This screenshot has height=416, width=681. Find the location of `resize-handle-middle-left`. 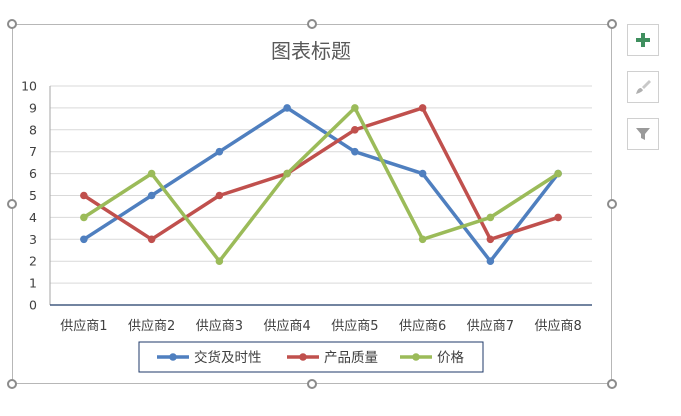

resize-handle-middle-left is located at coordinates (12, 204).